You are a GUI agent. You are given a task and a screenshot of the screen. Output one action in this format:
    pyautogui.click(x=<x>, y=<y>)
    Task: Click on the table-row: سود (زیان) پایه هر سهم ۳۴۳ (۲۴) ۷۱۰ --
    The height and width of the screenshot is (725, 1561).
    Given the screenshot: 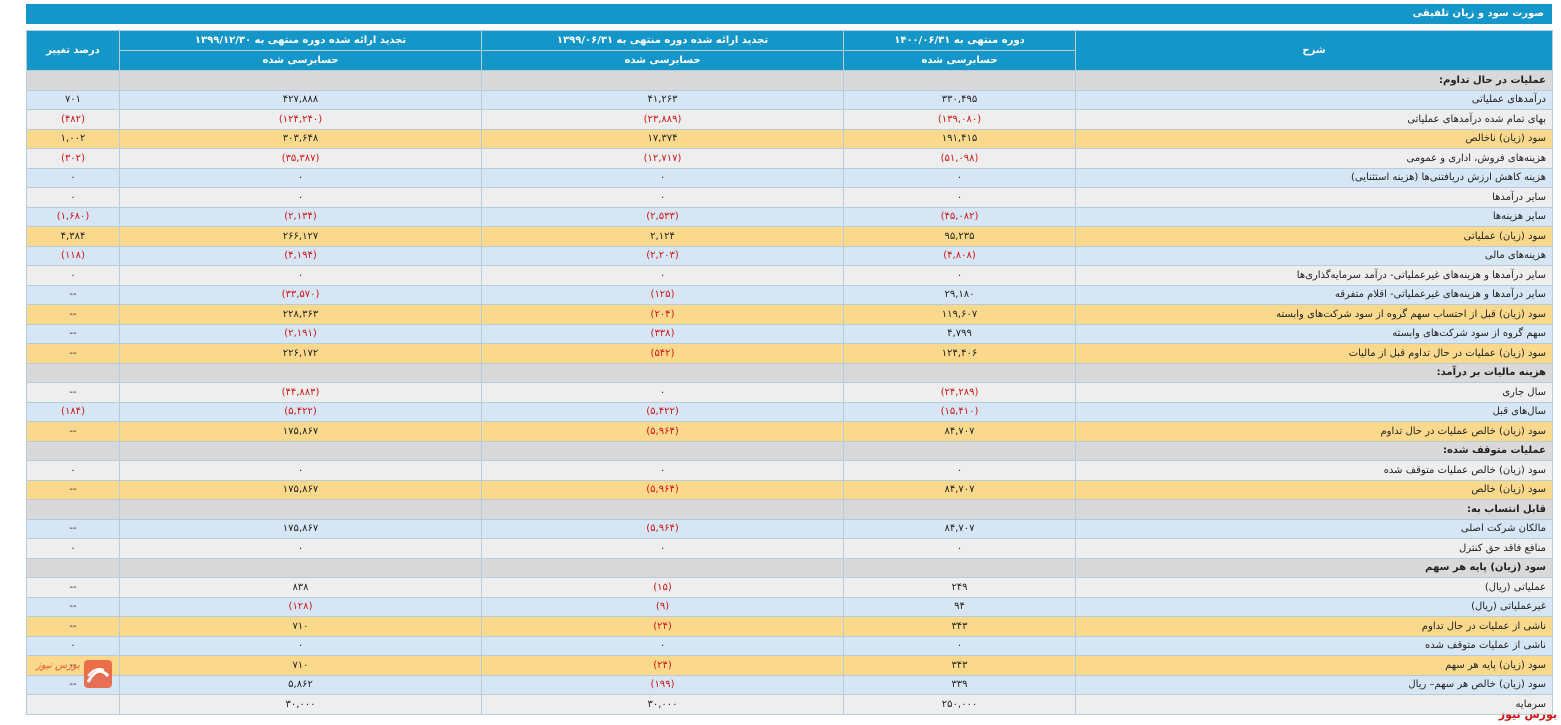 What is the action you would take?
    pyautogui.click(x=789, y=665)
    